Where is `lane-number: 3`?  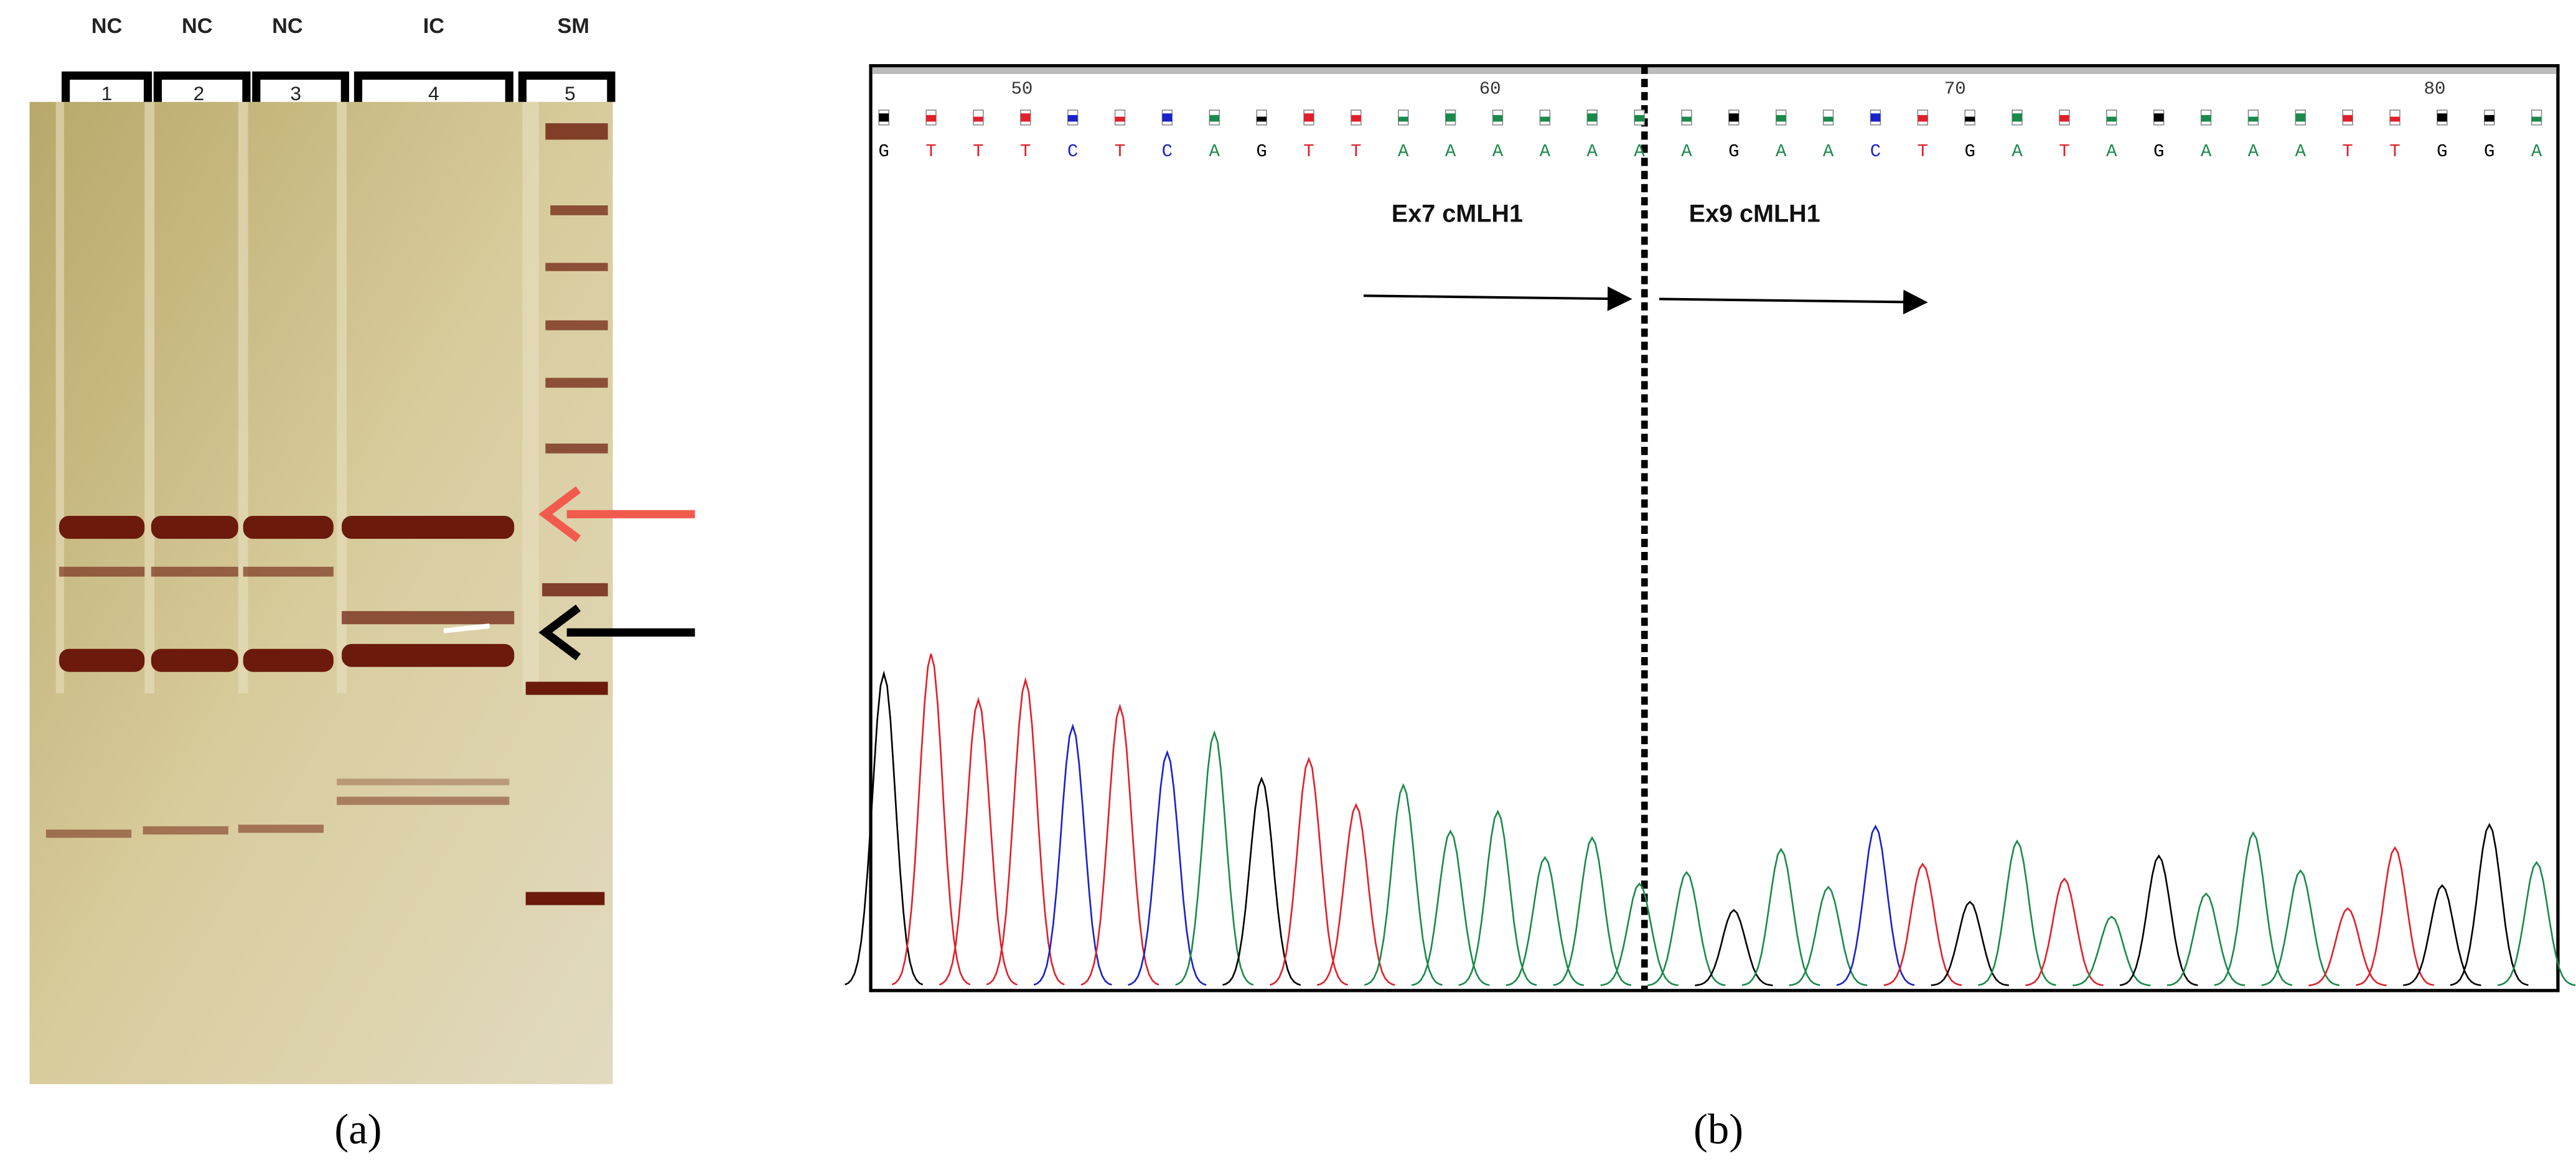 lane-number: 3 is located at coordinates (295, 94).